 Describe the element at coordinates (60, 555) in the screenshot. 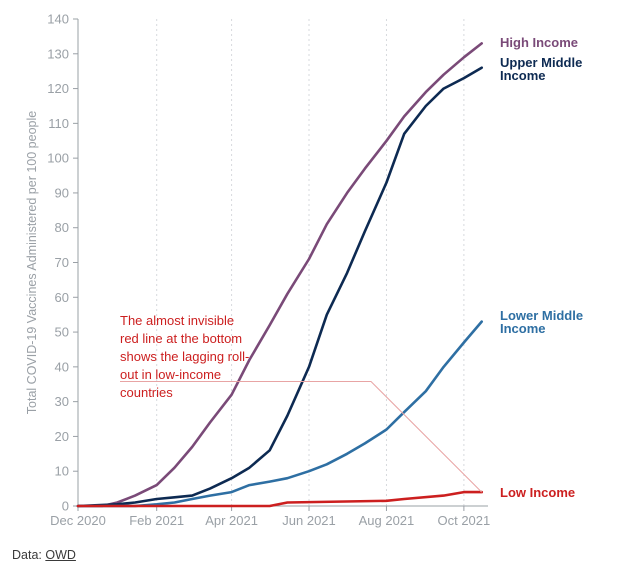

I see `source-link: OWD` at that location.